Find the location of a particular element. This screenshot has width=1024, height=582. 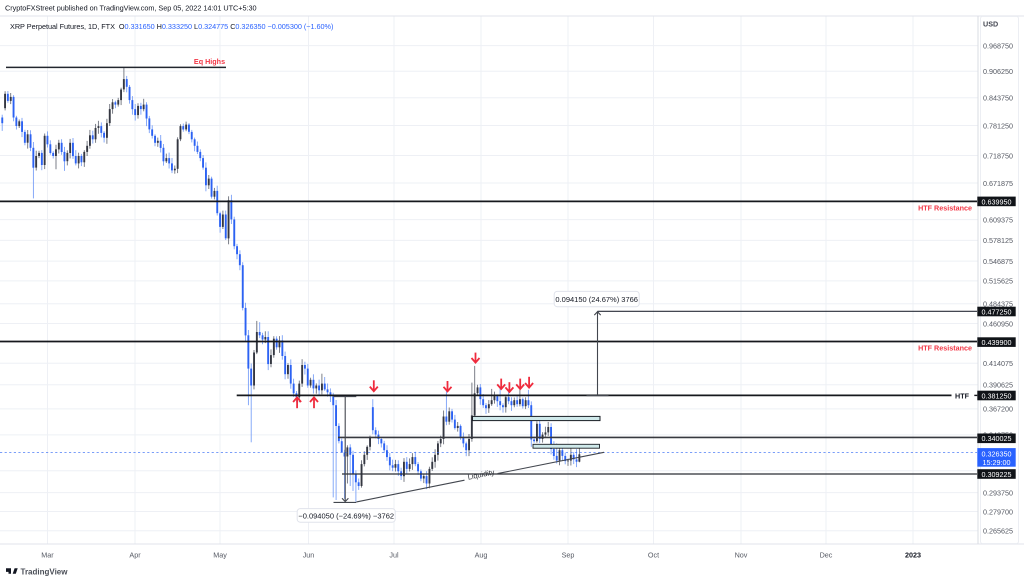

svg-text: 0.546875 is located at coordinates (998, 261).